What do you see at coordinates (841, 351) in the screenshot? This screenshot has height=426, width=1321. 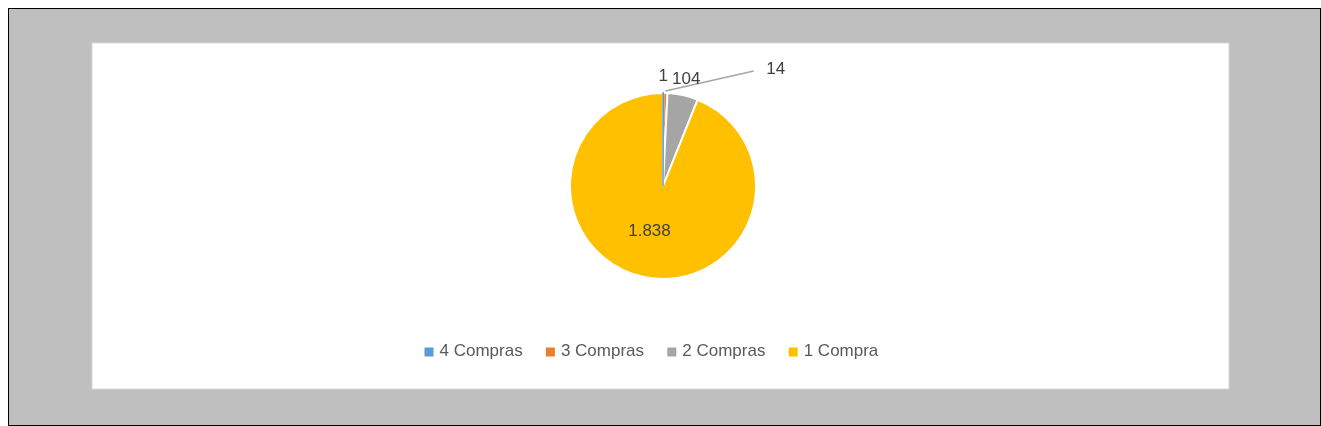 I see `legend-label: 1 Compra` at bounding box center [841, 351].